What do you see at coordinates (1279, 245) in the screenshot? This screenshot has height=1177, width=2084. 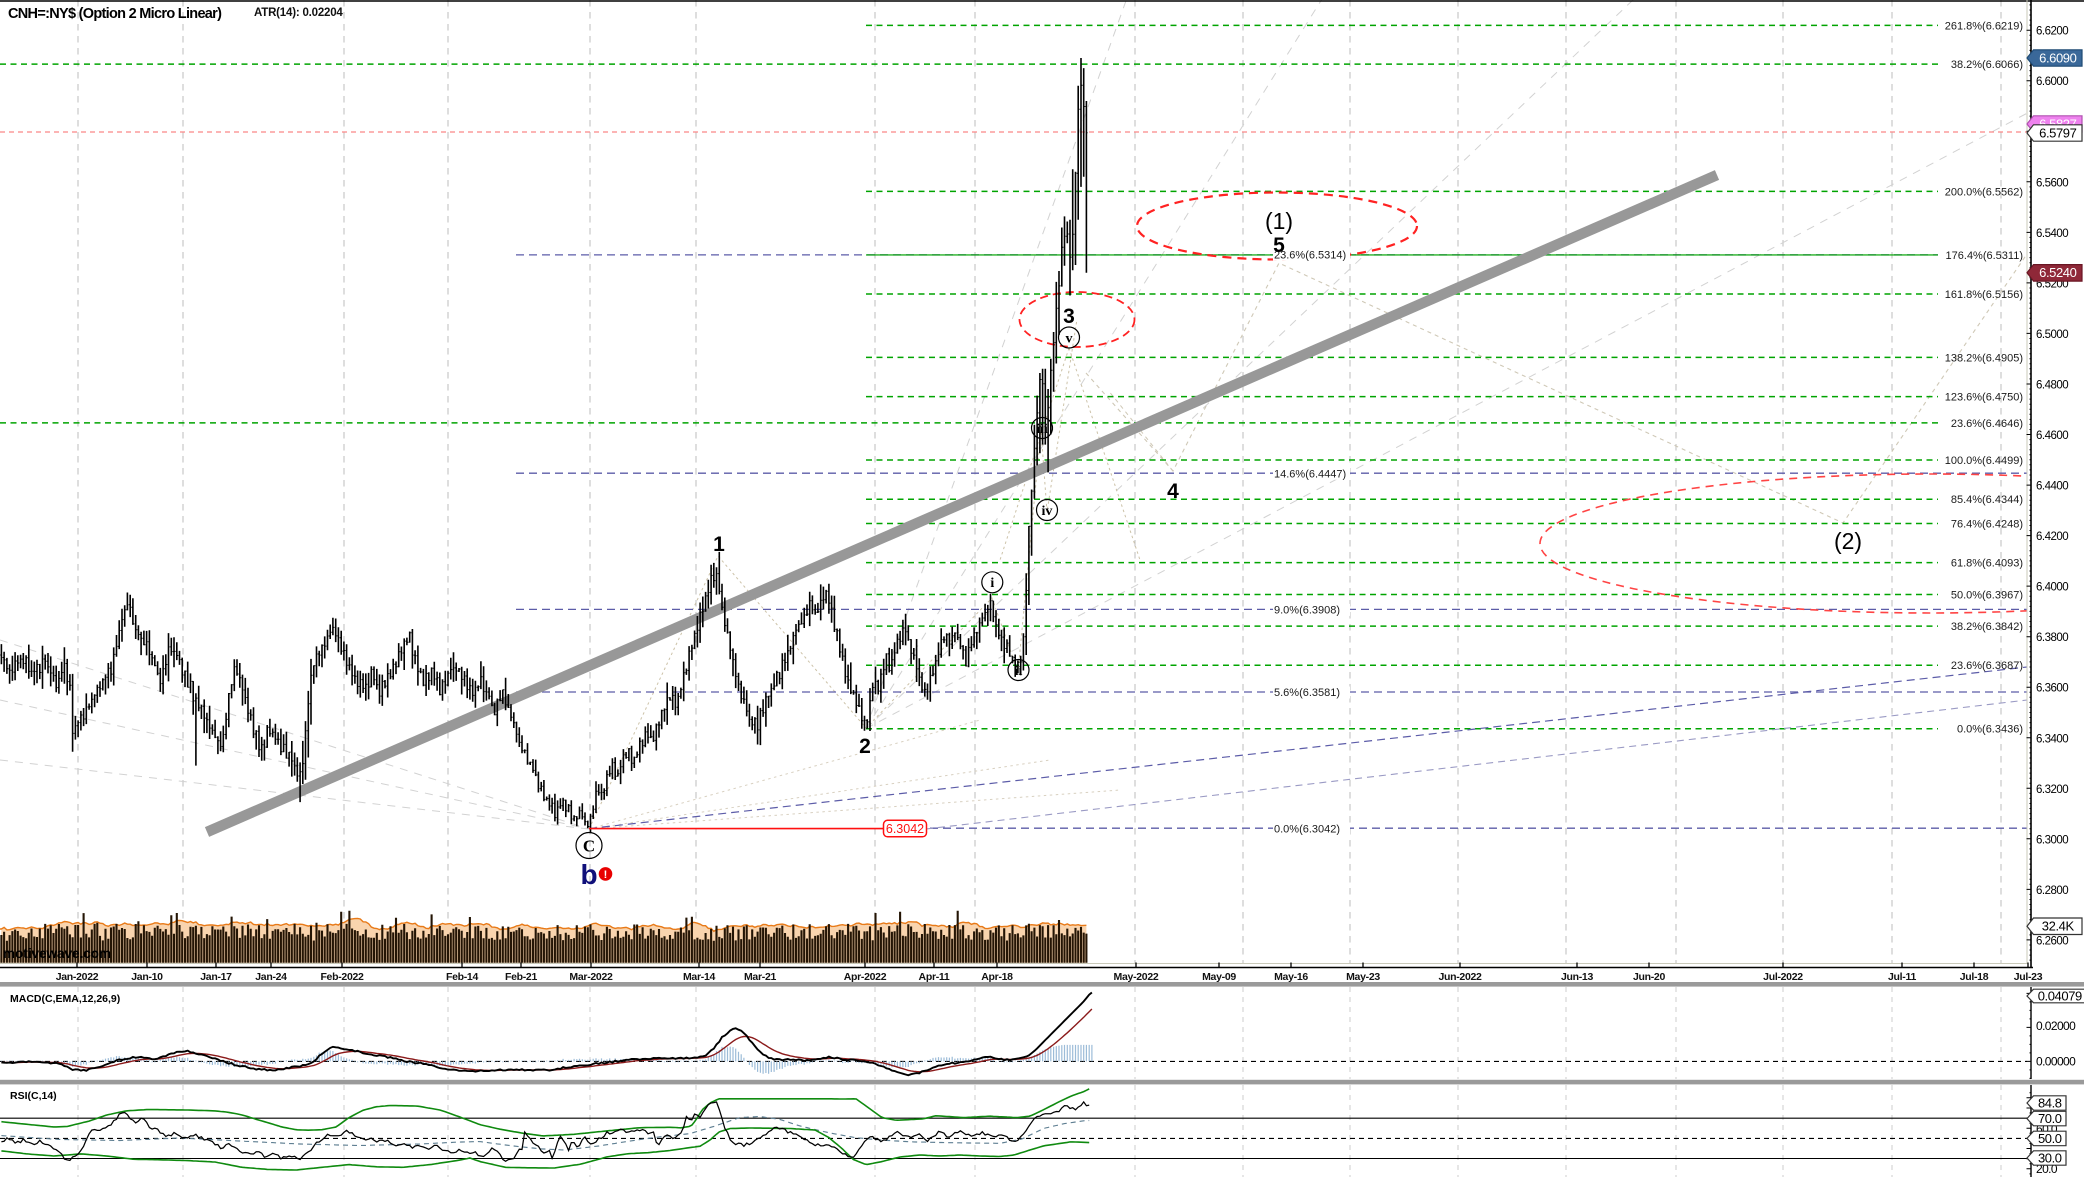 I see `svg-text: 5` at bounding box center [1279, 245].